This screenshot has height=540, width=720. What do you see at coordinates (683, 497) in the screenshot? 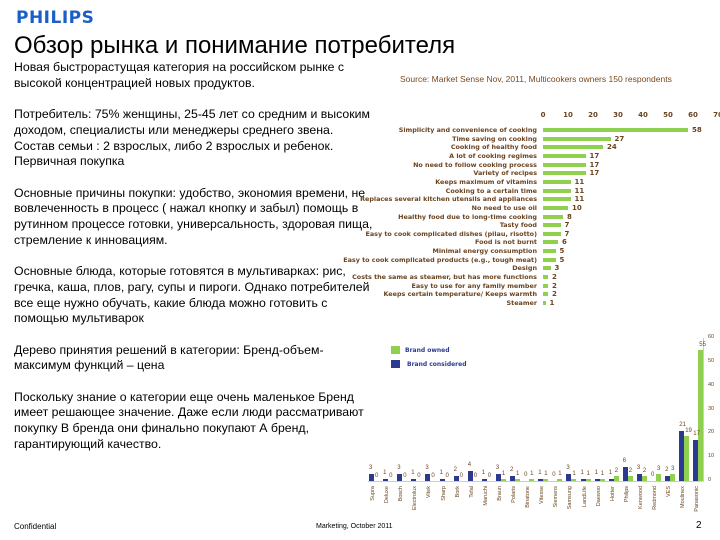
I see `category-label: Moulinex` at bounding box center [683, 497].